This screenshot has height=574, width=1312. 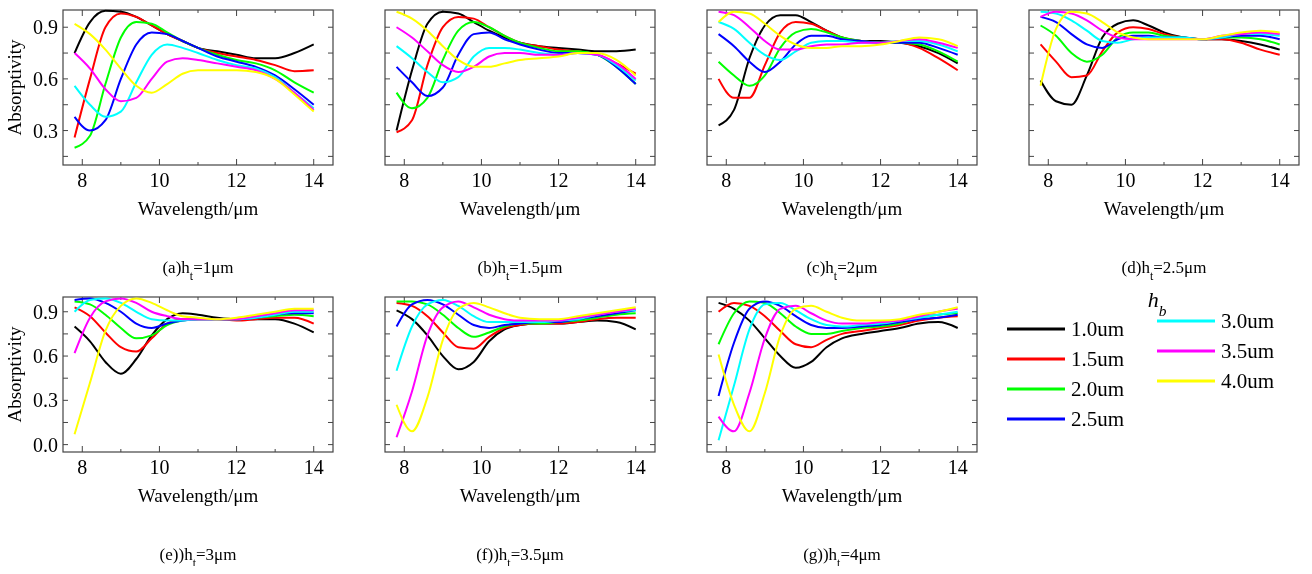 What do you see at coordinates (45, 444) in the screenshot?
I see `y-tick-label: 0.0` at bounding box center [45, 444].